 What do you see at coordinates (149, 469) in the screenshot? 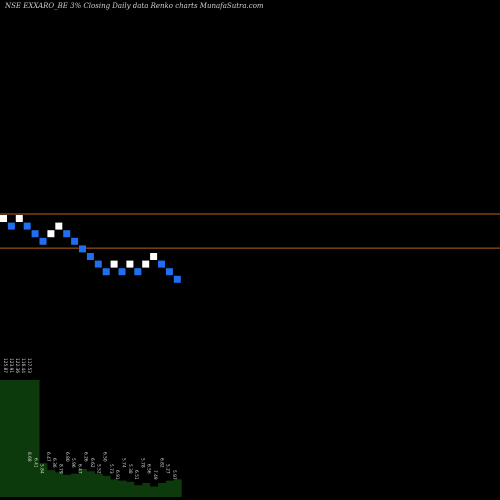
I see `volume-label-25: 6.56` at bounding box center [149, 469].